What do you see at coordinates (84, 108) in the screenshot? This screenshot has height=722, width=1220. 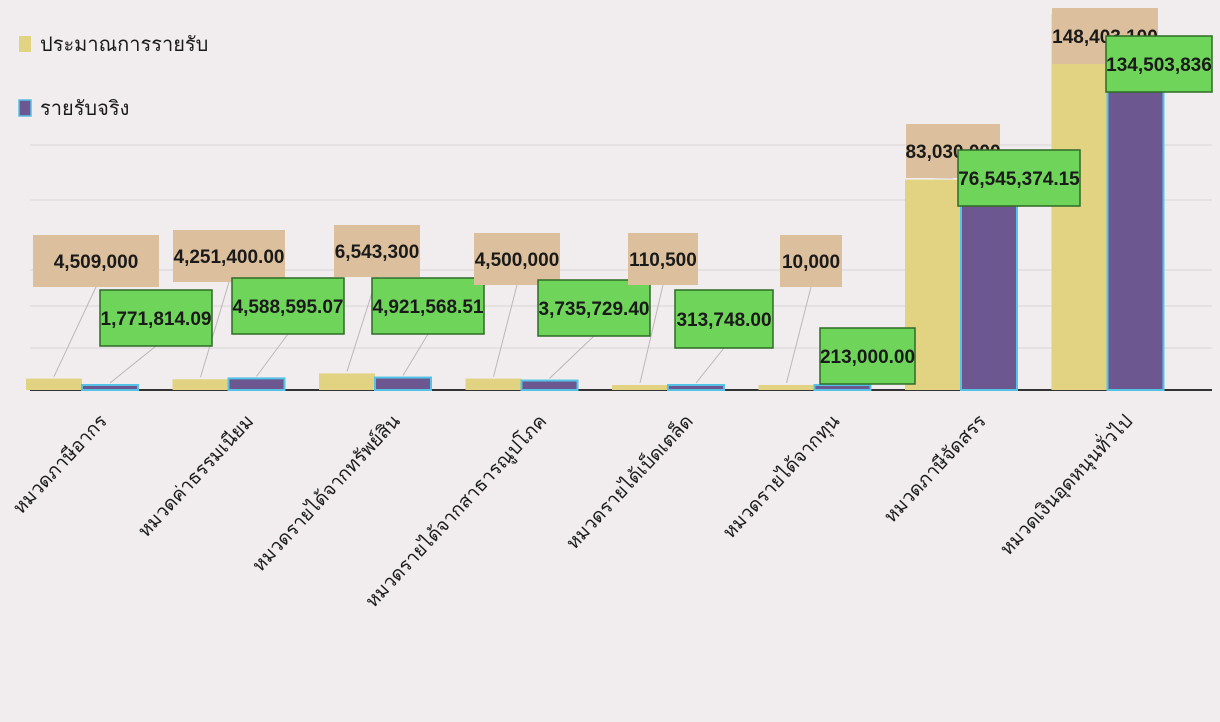 I see `legend-label: รายรับจริง` at bounding box center [84, 108].